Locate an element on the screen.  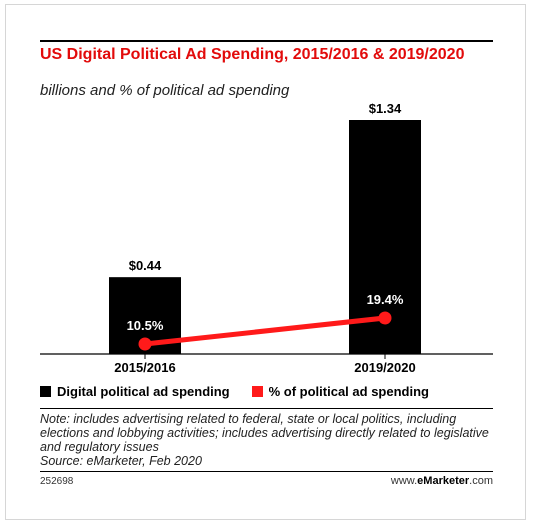
note-rule is located at coordinates (266, 408).